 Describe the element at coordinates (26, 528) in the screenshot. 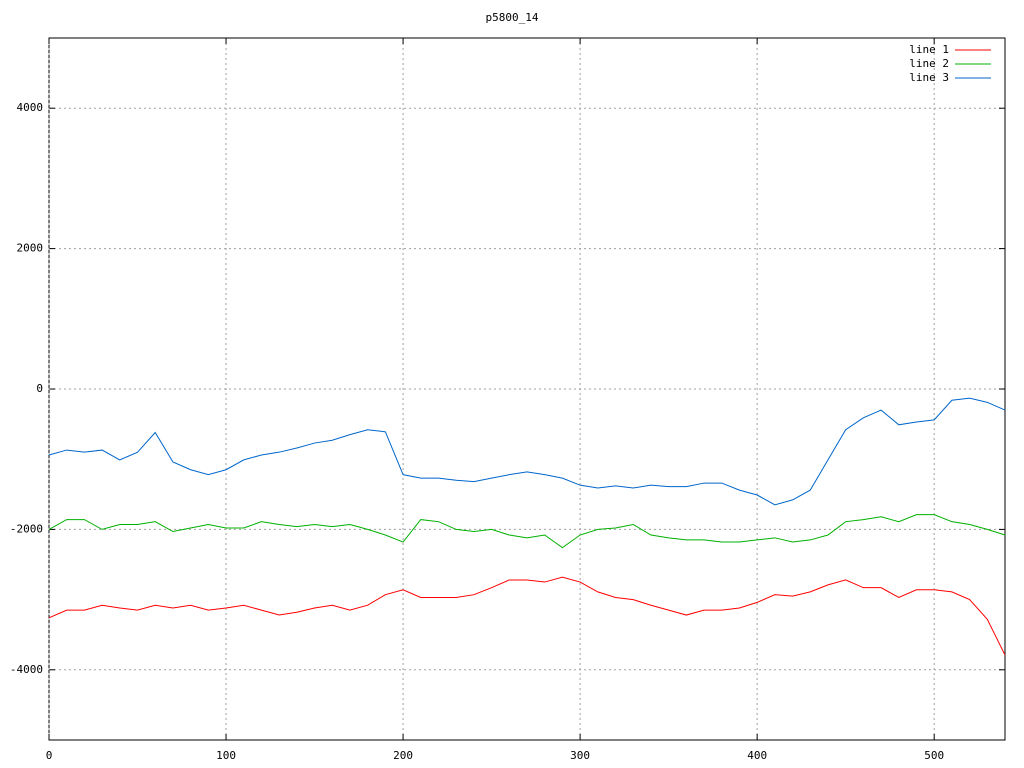

I see `y-tick-label: -2000` at that location.